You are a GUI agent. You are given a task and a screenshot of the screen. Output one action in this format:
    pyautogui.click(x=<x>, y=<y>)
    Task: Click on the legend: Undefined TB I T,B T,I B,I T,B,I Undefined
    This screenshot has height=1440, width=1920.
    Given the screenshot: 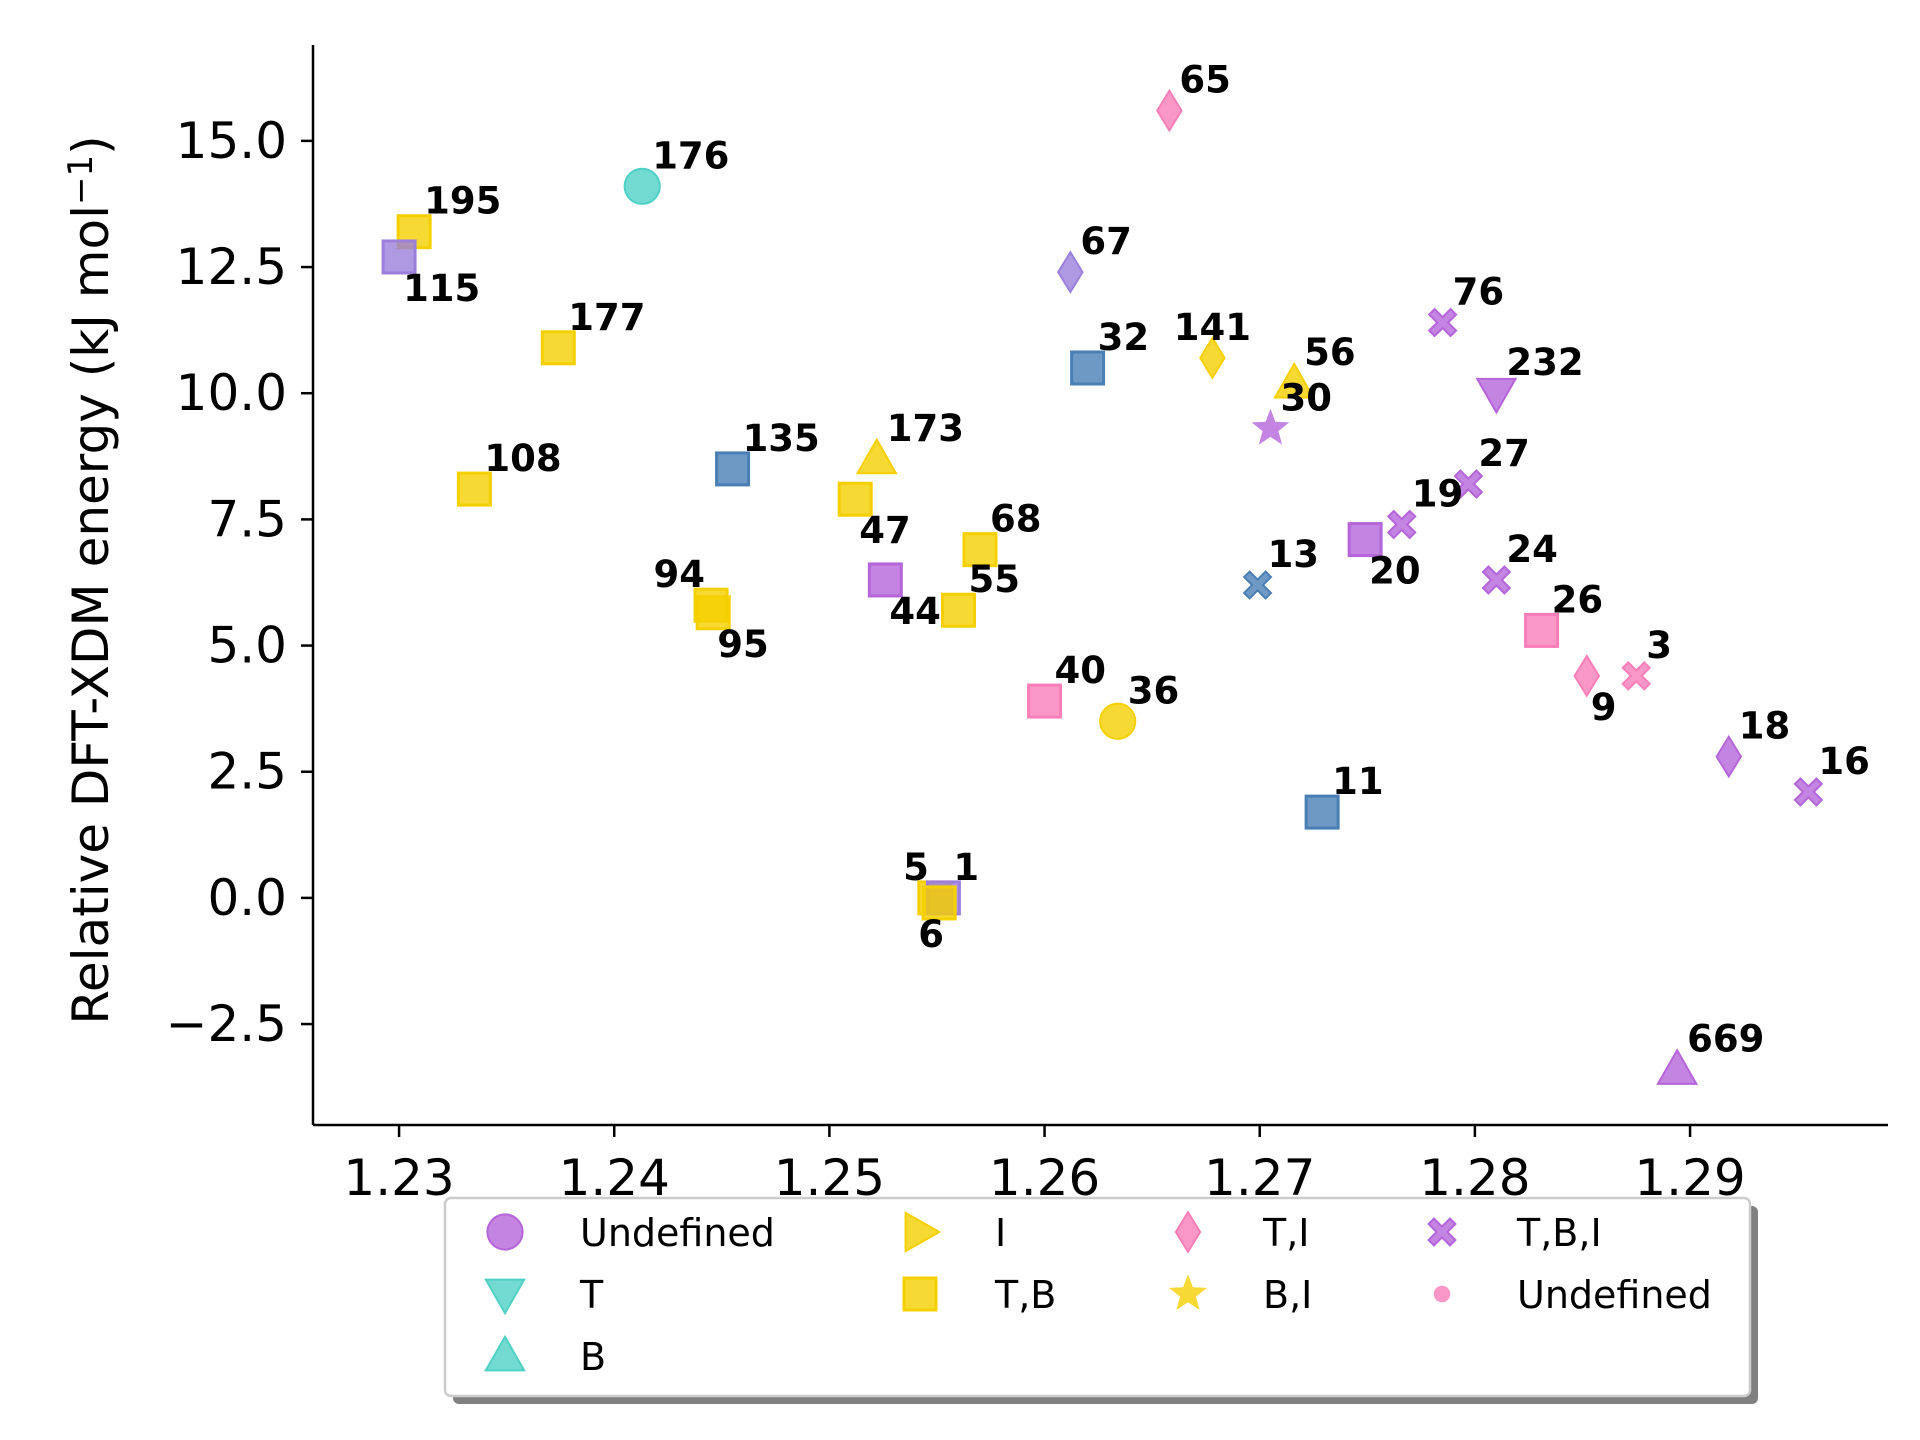 What is the action you would take?
    pyautogui.click(x=1100, y=1300)
    